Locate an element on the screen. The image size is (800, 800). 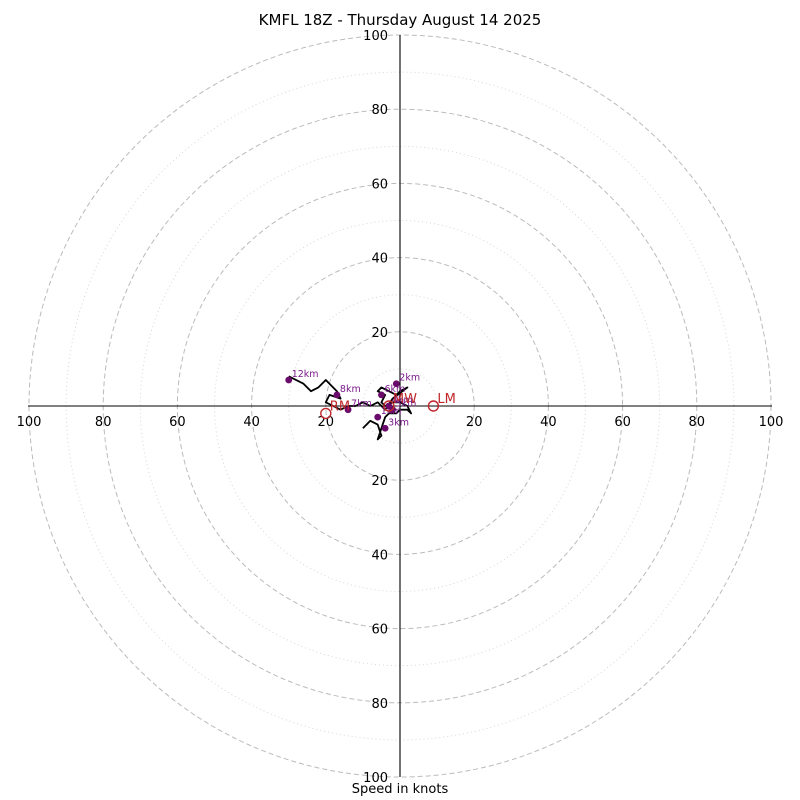
y-tick-bottom-40: 40 is located at coordinates (379, 555).